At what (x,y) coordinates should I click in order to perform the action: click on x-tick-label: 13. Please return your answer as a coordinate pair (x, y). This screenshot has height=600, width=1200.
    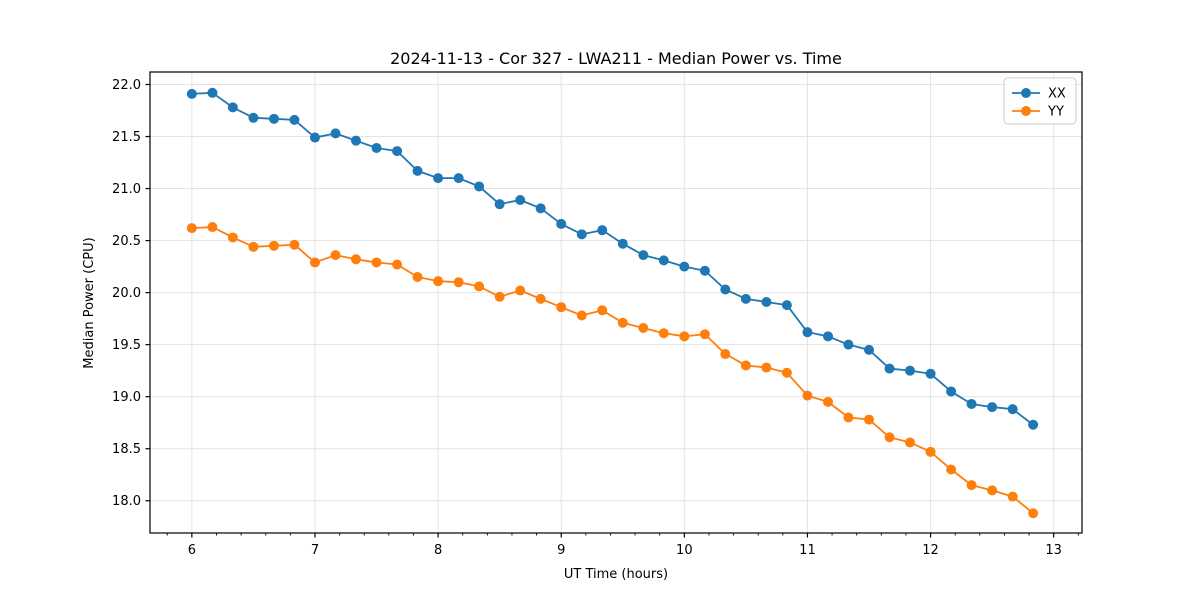
    Looking at the image, I should click on (1053, 550).